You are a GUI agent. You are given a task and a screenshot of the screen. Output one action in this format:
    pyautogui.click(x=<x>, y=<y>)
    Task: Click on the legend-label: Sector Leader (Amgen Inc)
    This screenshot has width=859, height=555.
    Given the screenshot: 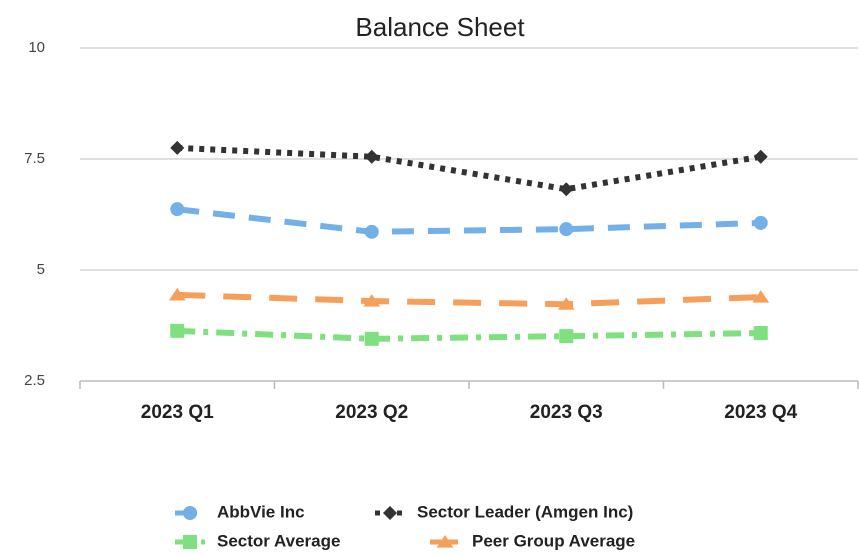 What is the action you would take?
    pyautogui.click(x=525, y=511)
    